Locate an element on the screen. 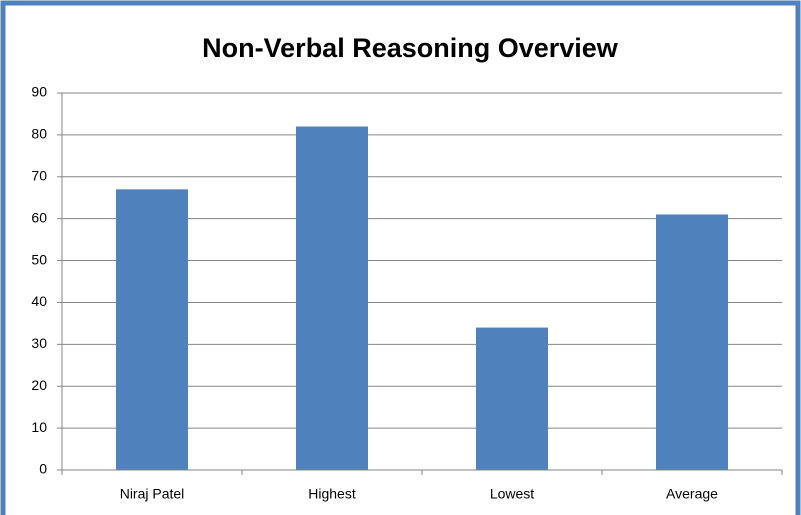 The width and height of the screenshot is (801, 515). chart-title: Non-Verbal Reasoning Overview is located at coordinates (410, 48).